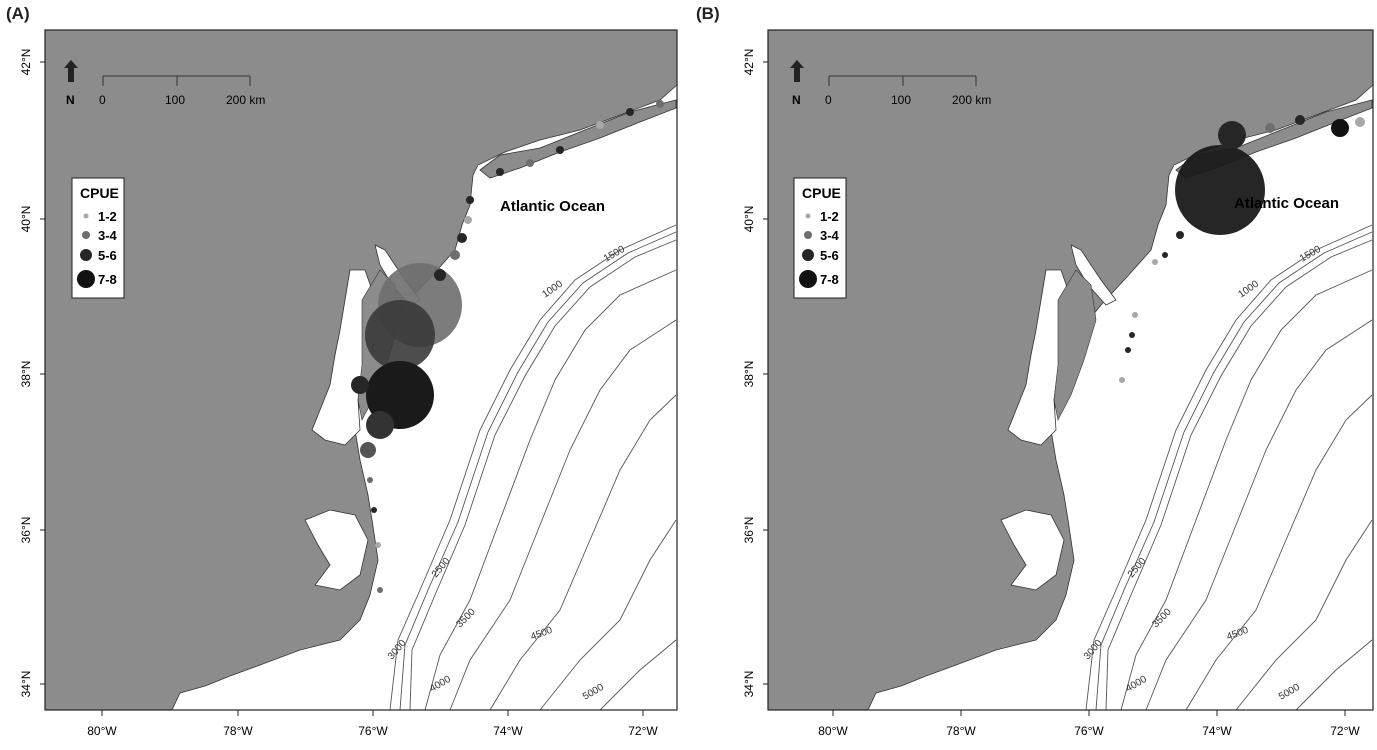 Image resolution: width=1377 pixels, height=750 pixels. I want to click on panel-a-label: (A), so click(18, 13).